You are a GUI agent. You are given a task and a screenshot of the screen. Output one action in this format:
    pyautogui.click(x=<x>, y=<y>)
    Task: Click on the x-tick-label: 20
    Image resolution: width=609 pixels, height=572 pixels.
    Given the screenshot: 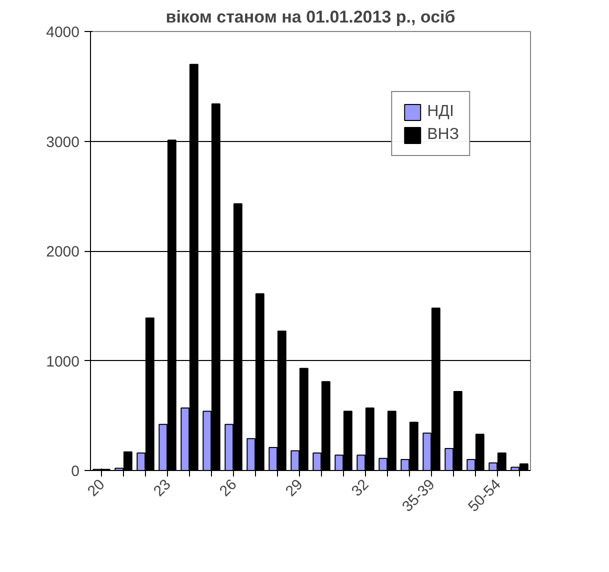 What is the action you would take?
    pyautogui.click(x=96, y=488)
    